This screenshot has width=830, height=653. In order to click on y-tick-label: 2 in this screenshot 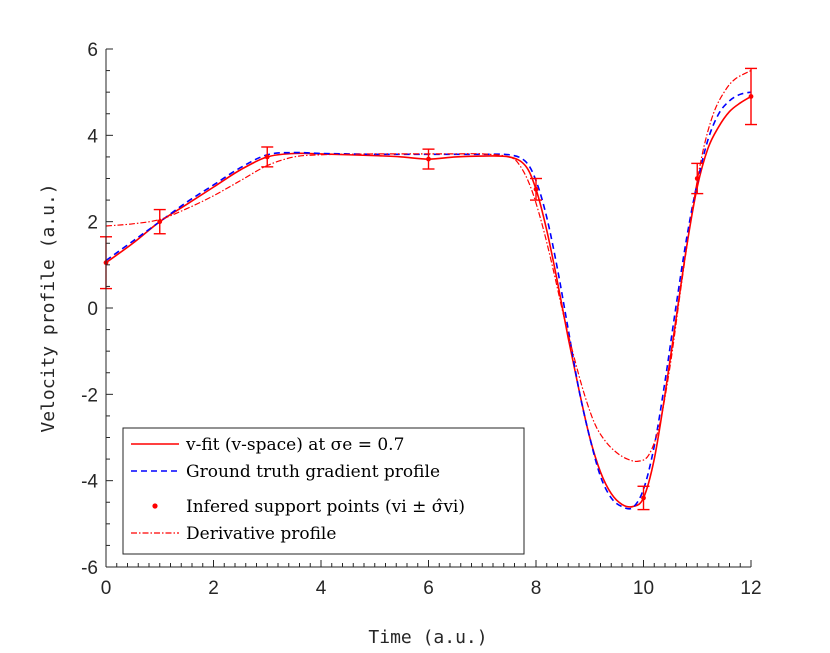, I will do `click(92, 223)`.